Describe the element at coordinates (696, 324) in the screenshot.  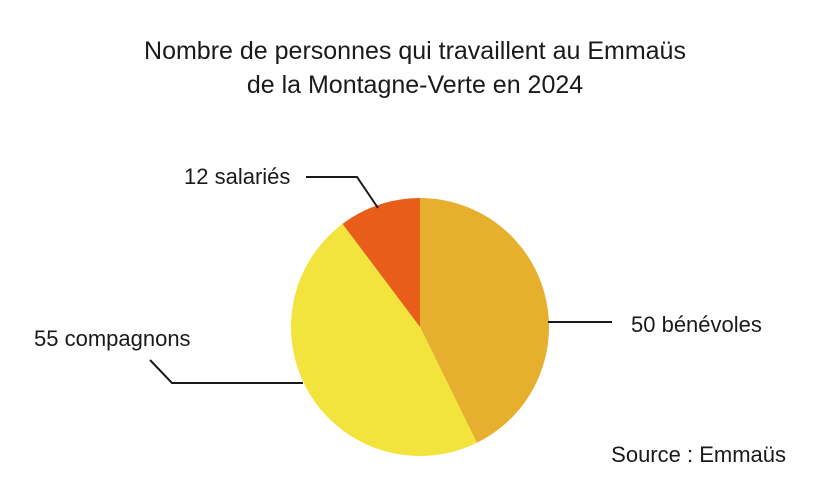
I see `slice-label-1: 50 bénévoles` at that location.